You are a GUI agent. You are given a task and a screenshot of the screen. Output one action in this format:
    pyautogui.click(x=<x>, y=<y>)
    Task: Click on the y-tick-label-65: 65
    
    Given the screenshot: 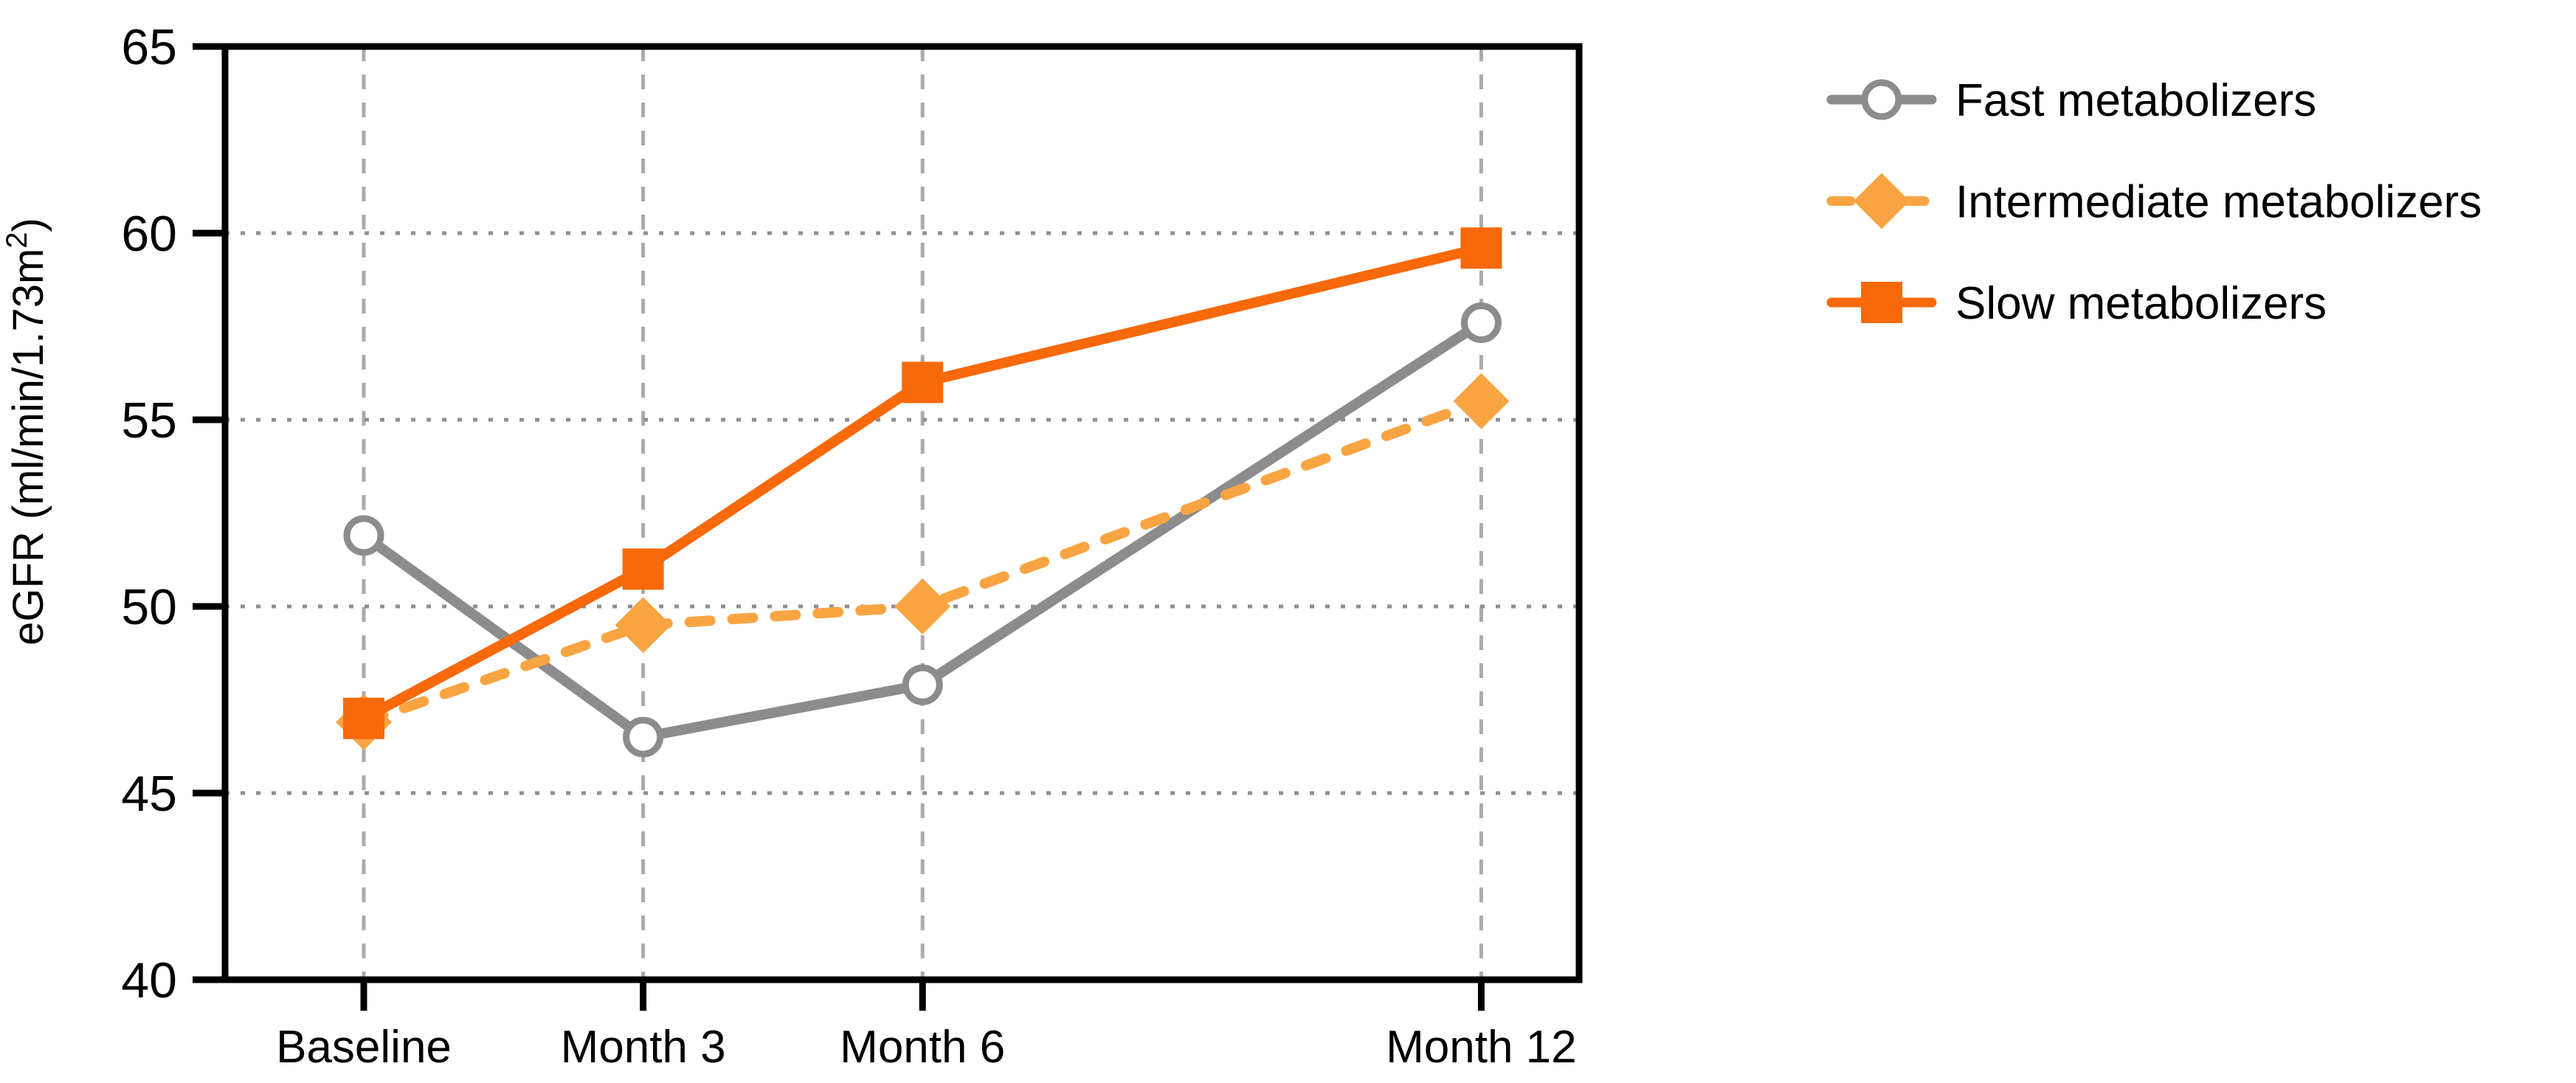 What is the action you would take?
    pyautogui.click(x=149, y=47)
    